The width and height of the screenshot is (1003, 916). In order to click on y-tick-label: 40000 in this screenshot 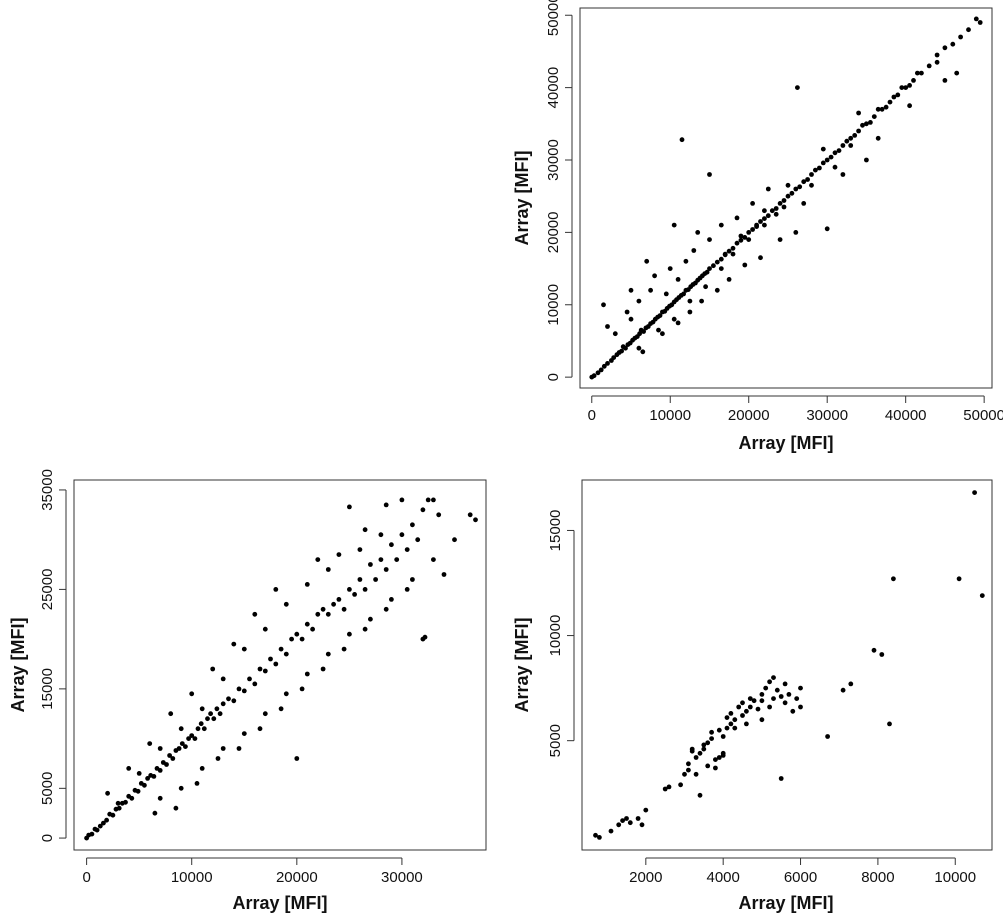, I will do `click(553, 88)`.